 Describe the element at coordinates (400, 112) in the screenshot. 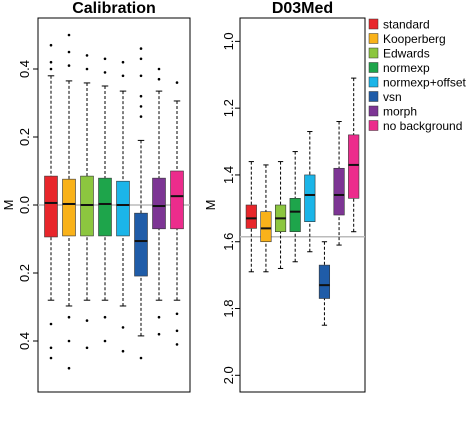

I see `legend-label: morph` at that location.